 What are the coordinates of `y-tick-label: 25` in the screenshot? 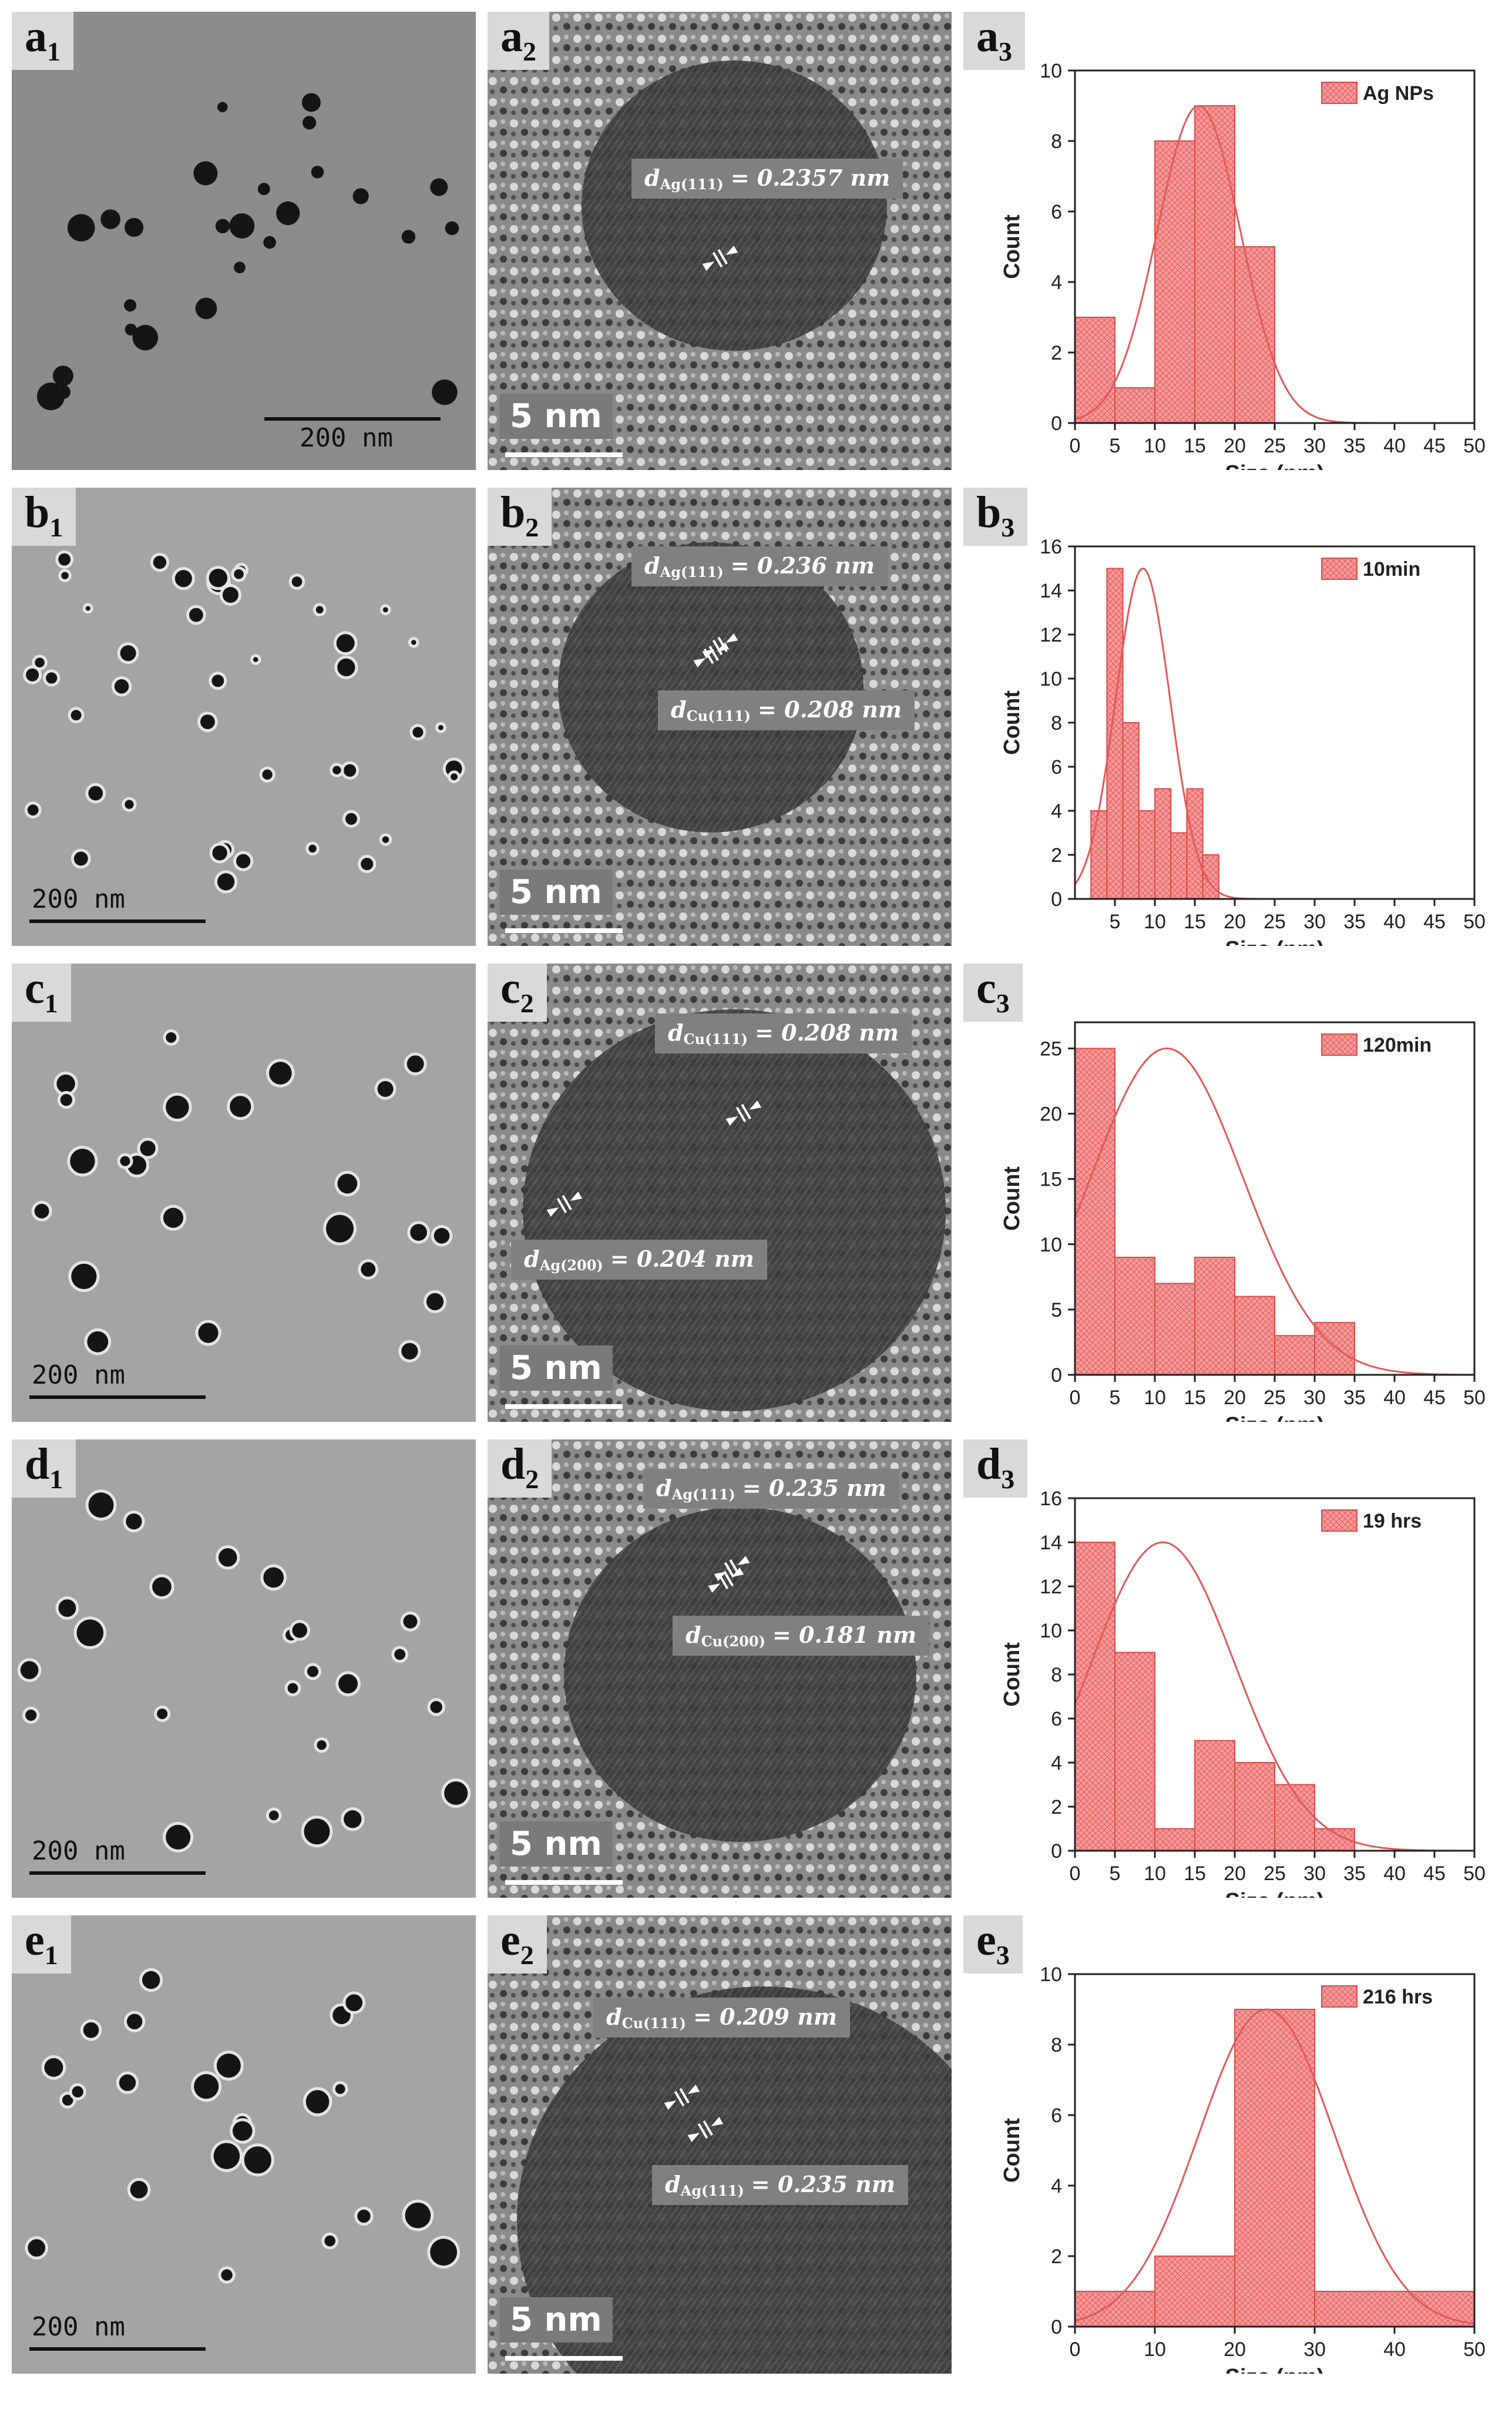 It's located at (1051, 1049).